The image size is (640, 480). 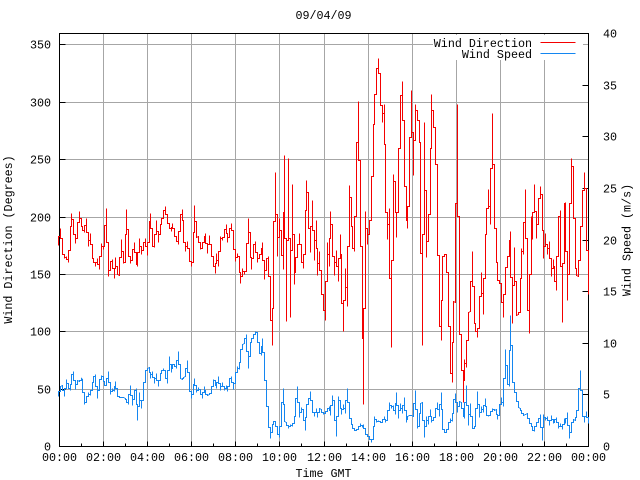 I want to click on svg-text: Wind Speed (m/s), so click(x=628, y=240).